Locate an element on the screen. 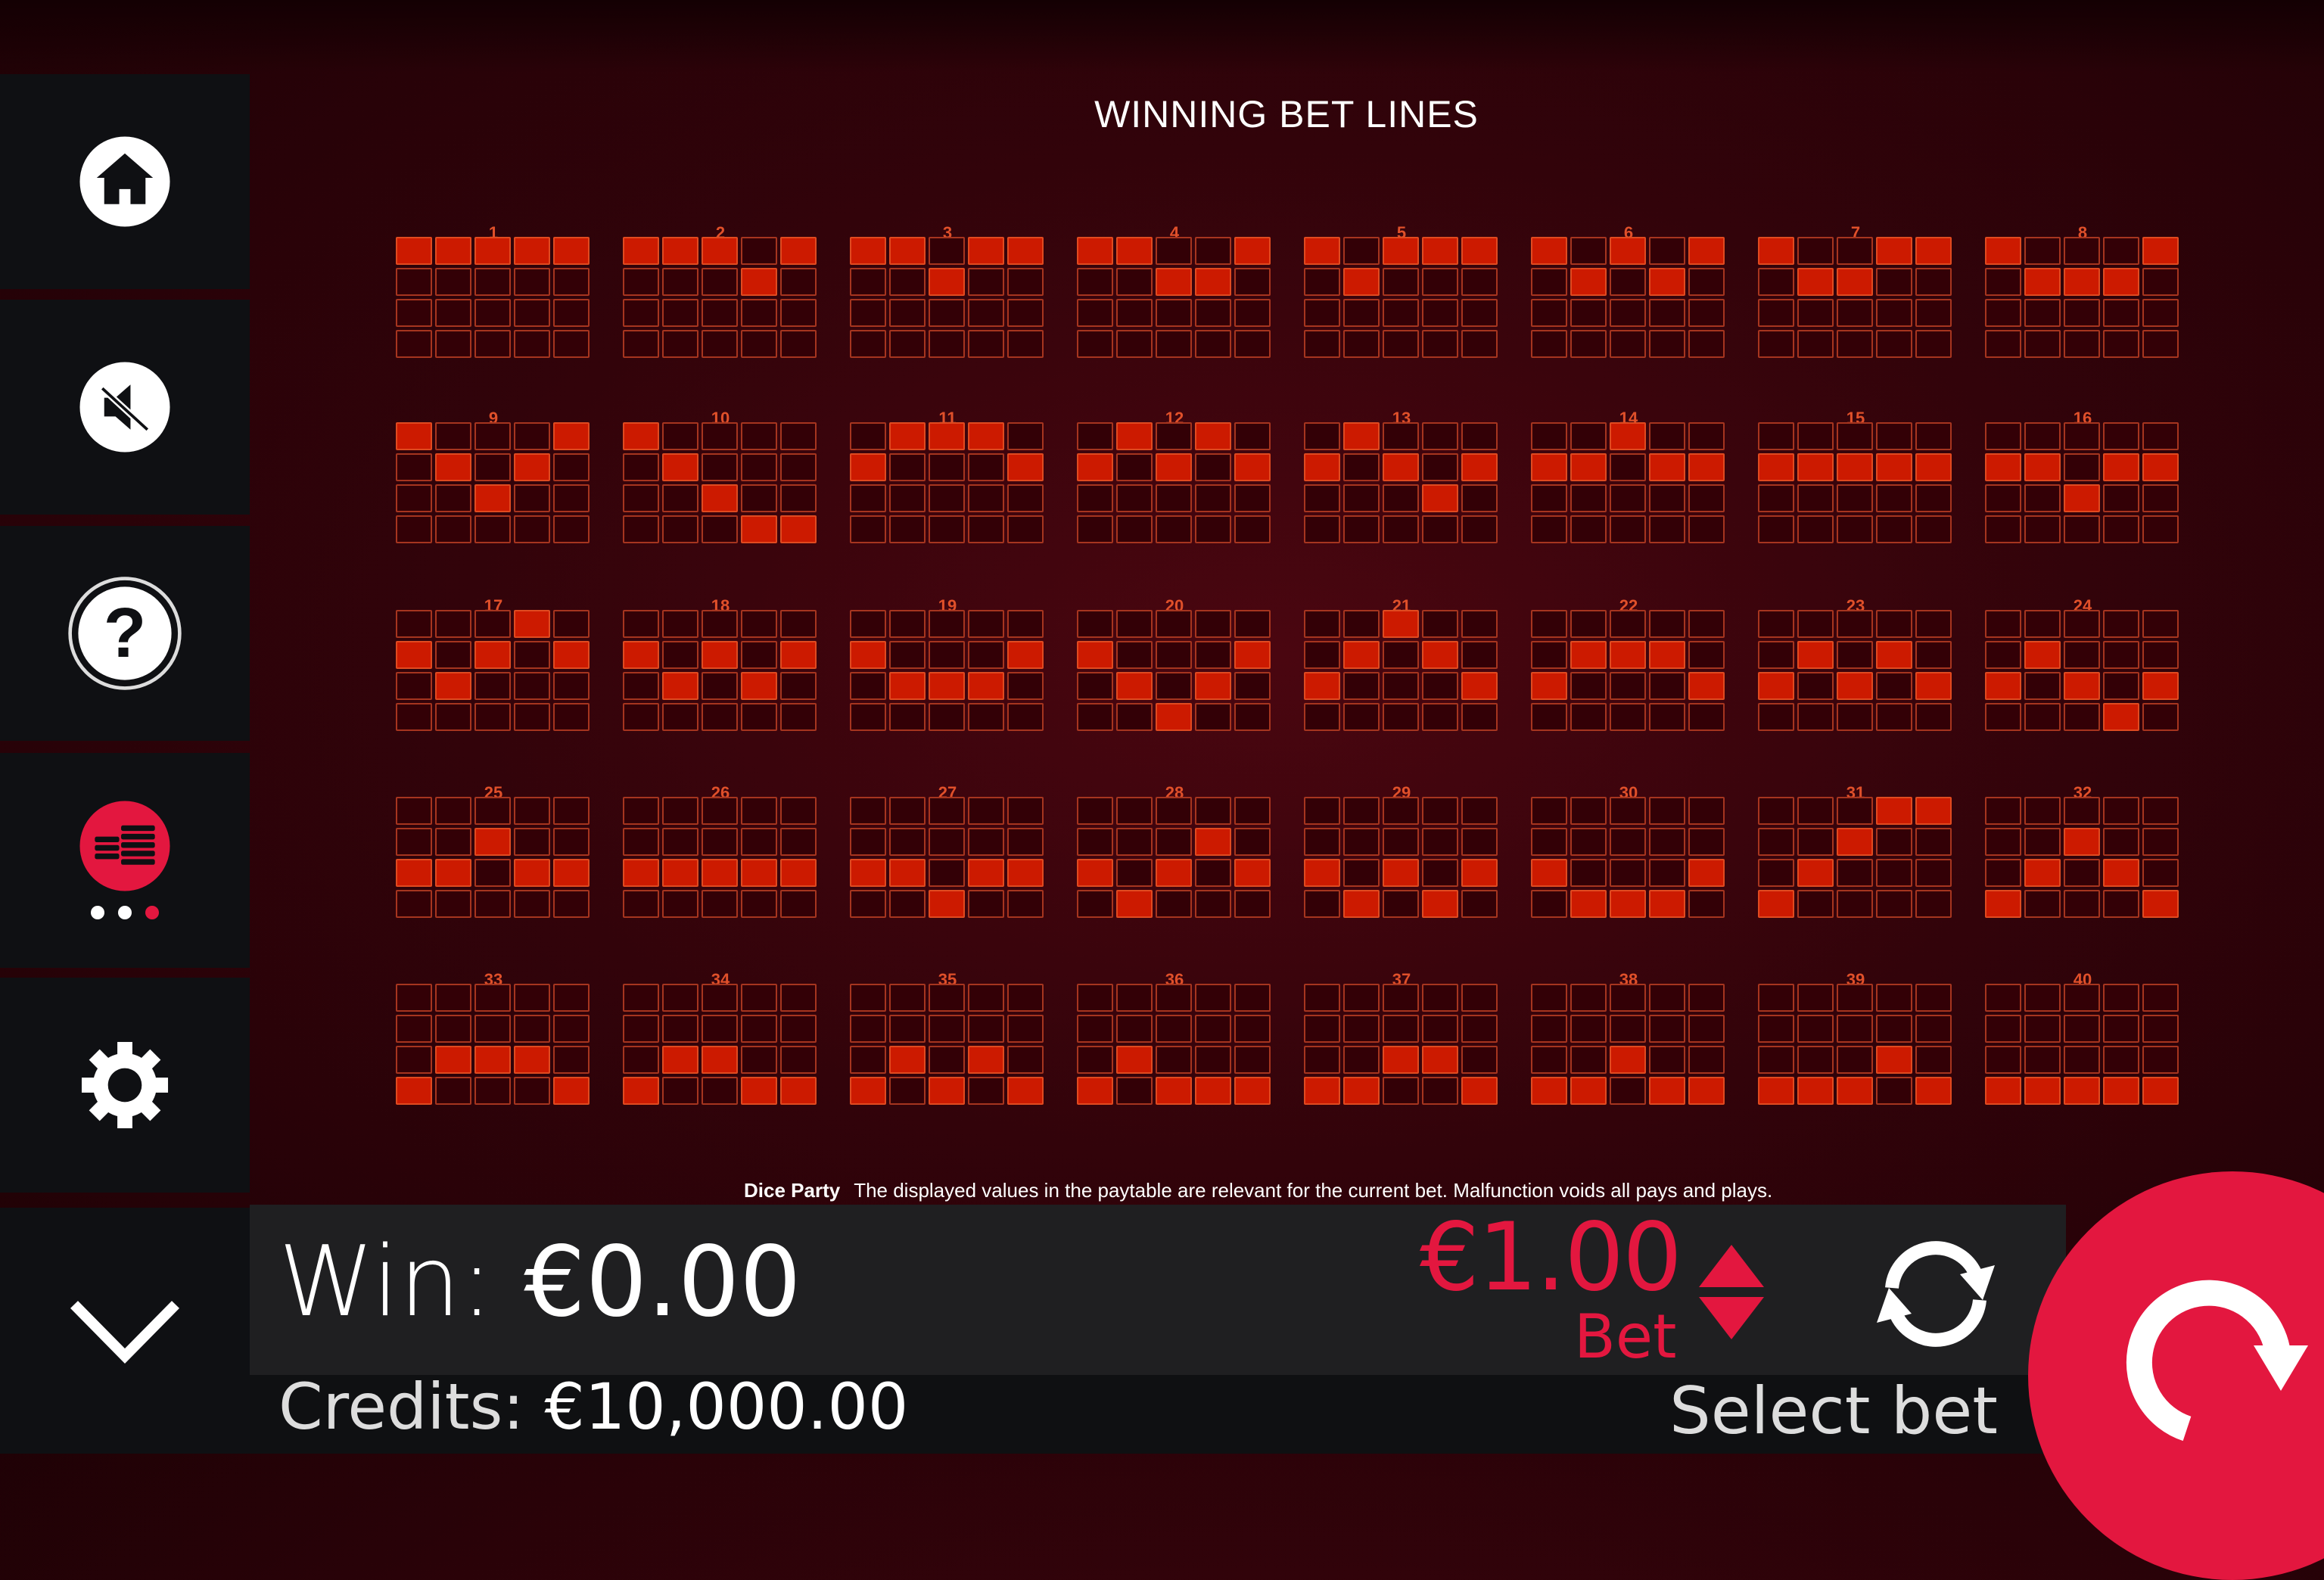 The width and height of the screenshot is (2324, 1580). spin-button is located at coordinates (2176, 1375).